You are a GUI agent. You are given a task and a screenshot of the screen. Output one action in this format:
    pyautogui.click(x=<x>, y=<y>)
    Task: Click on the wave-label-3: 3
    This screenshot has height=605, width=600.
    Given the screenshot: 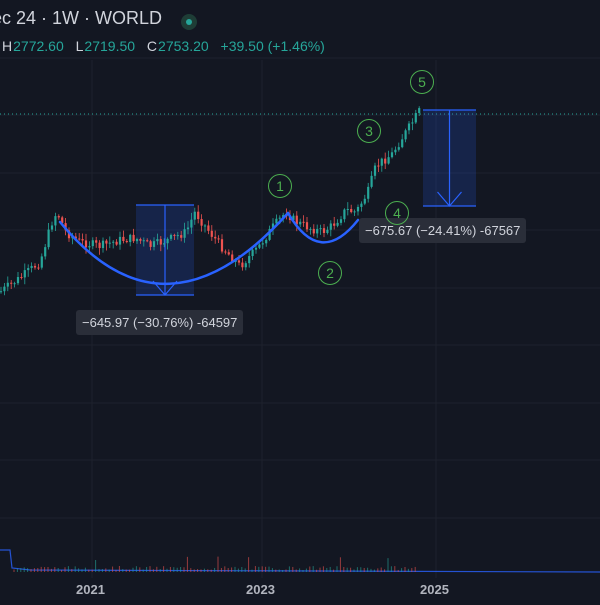 What is the action you would take?
    pyautogui.click(x=369, y=131)
    